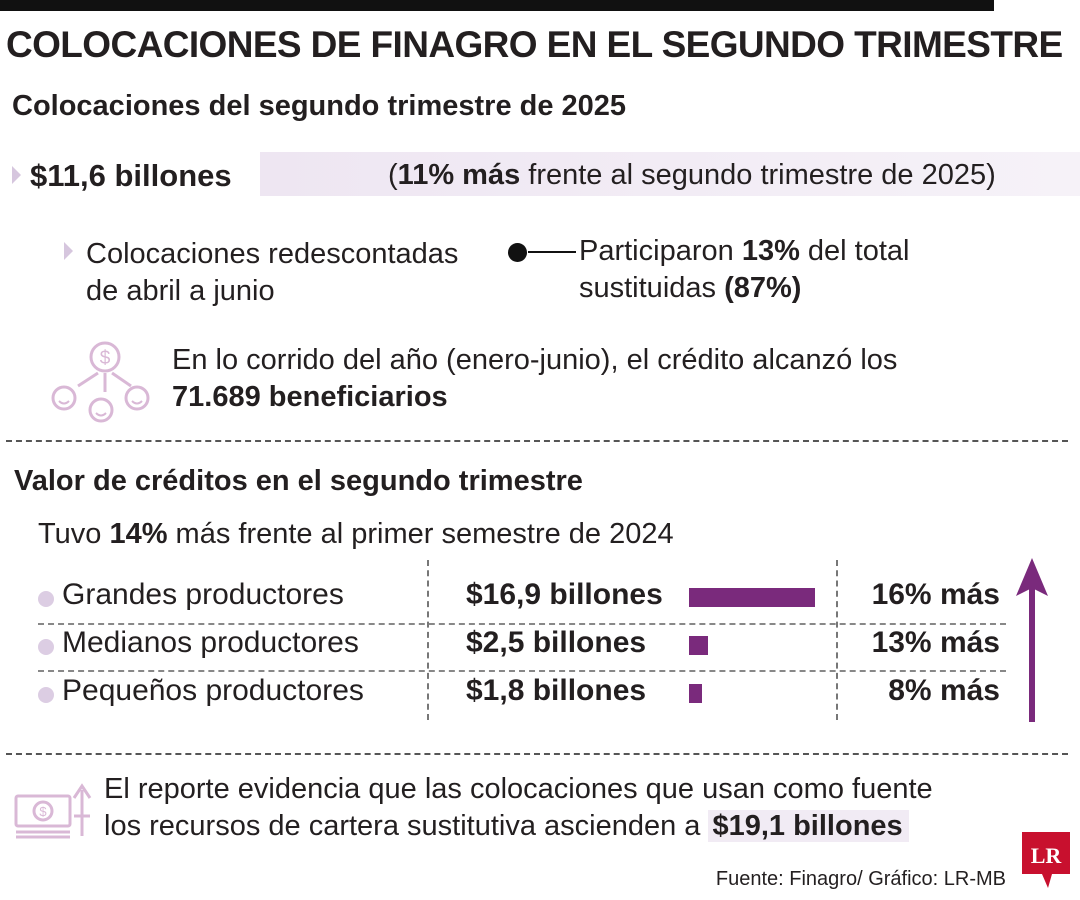  I want to click on beneficiaries-icon: $, so click(100, 382).